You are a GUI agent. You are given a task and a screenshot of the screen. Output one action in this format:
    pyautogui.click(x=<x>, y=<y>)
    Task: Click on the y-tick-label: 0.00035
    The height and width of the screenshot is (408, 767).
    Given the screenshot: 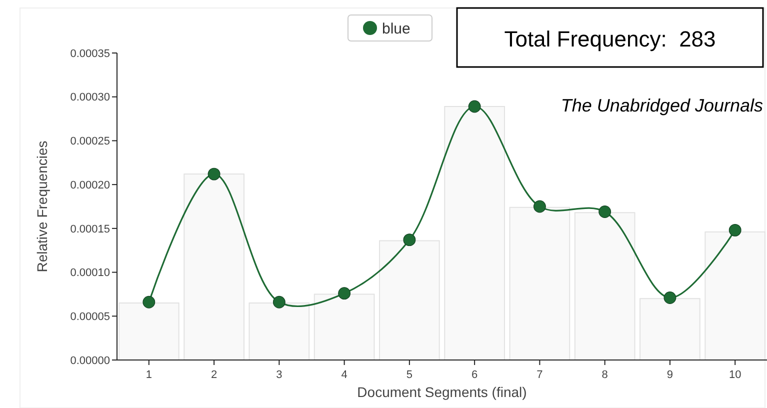 What is the action you would take?
    pyautogui.click(x=90, y=54)
    